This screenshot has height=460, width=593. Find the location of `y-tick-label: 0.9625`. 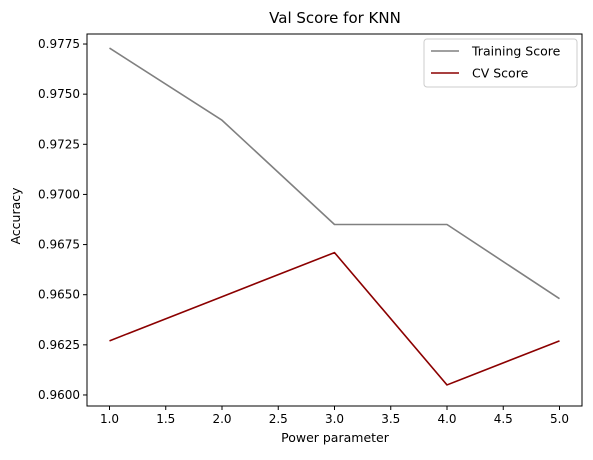

y-tick-label: 0.9625 is located at coordinates (59, 345).